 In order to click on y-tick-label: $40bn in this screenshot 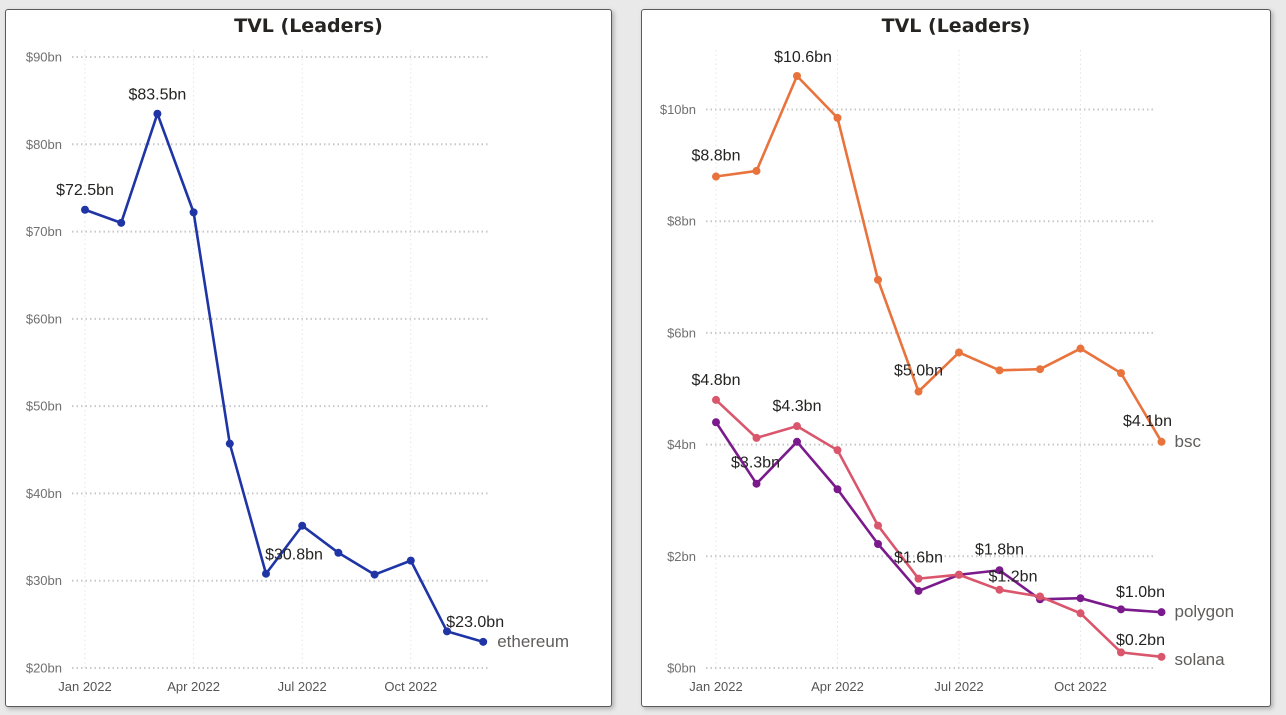, I will do `click(44, 493)`.